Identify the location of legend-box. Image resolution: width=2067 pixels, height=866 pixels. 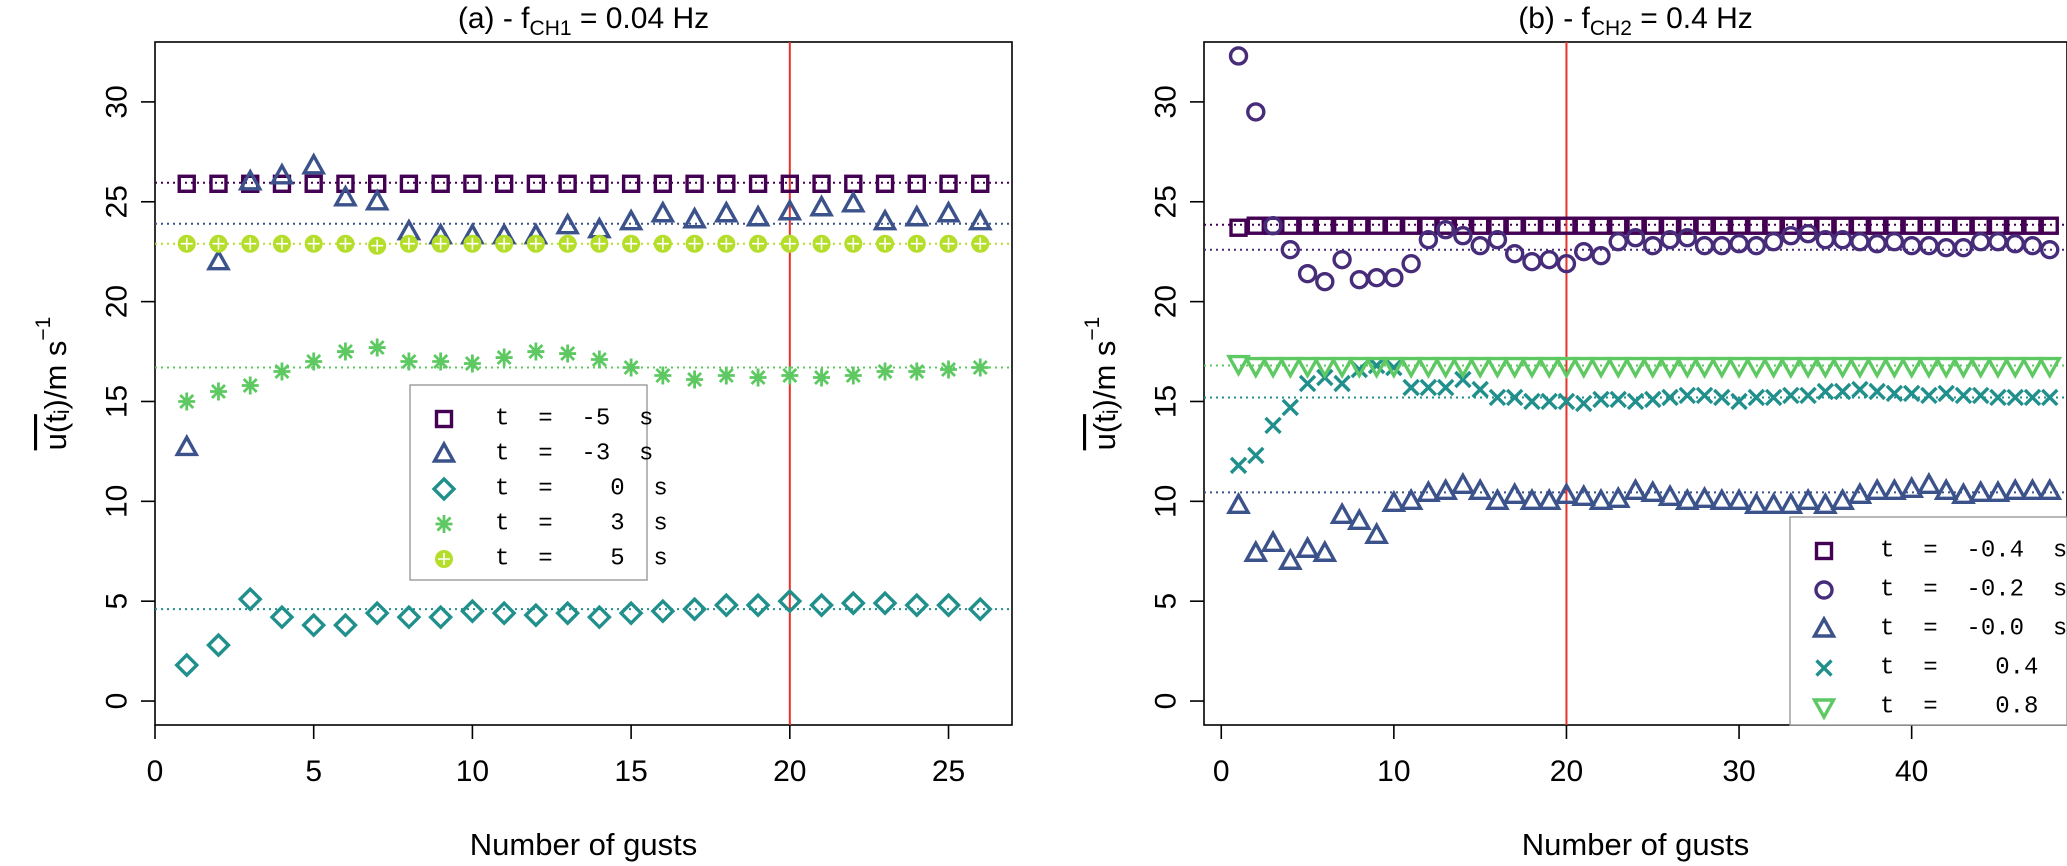
(1928, 621).